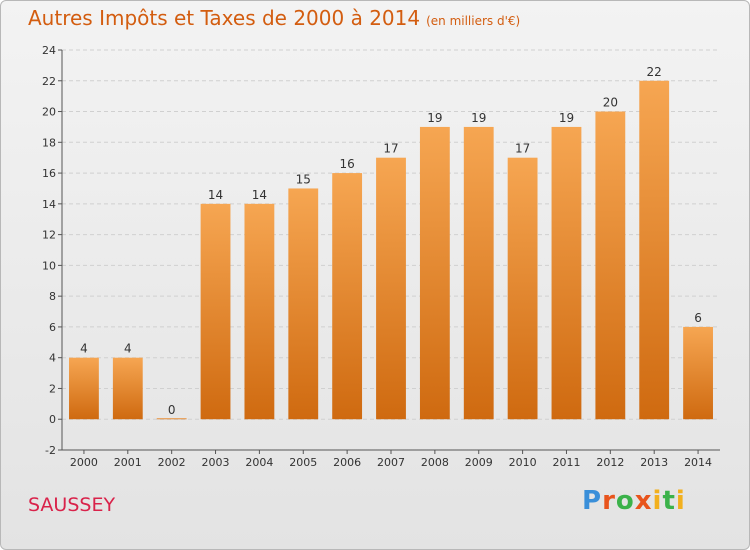 This screenshot has height=550, width=750. I want to click on proxiti-logo: Proxiti, so click(634, 501).